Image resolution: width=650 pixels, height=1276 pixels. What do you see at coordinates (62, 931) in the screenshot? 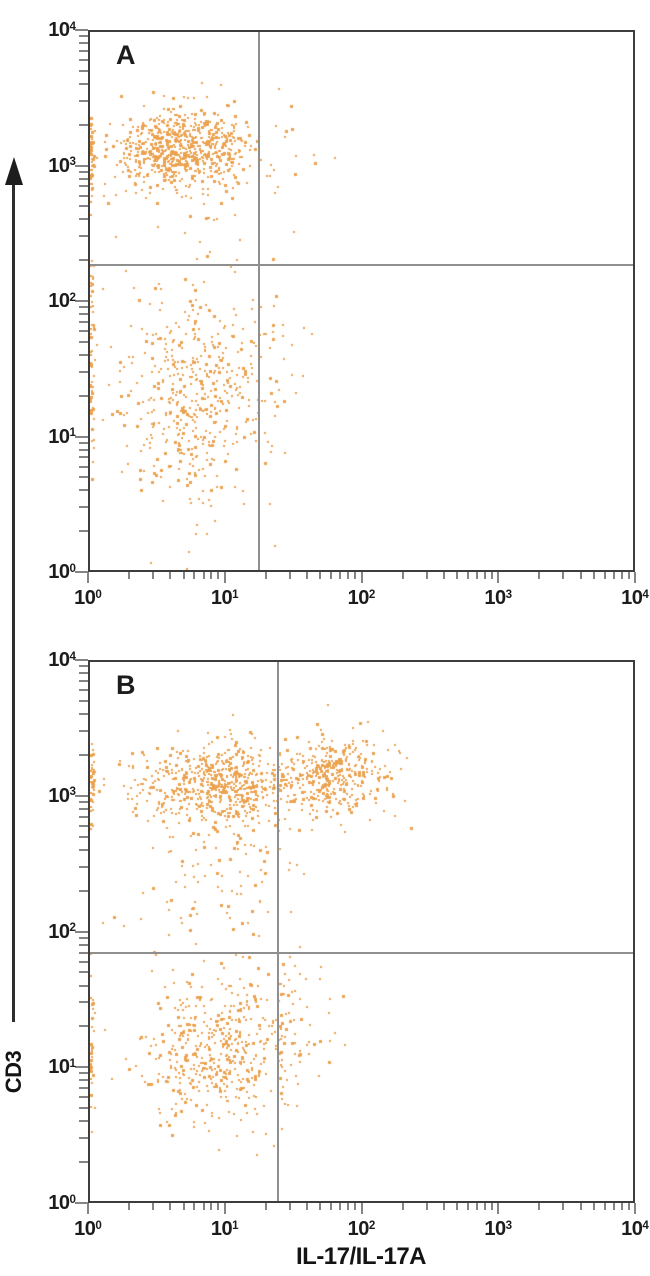
I see `panel-b-y-axis-tick-label: 10²` at bounding box center [62, 931].